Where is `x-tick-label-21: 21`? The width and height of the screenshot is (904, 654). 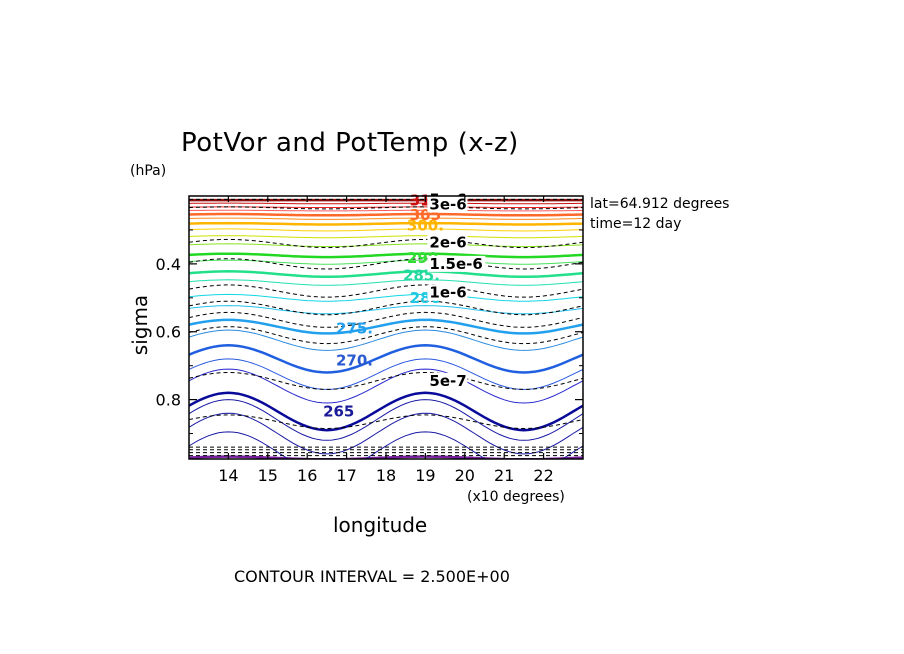 x-tick-label-21: 21 is located at coordinates (504, 475).